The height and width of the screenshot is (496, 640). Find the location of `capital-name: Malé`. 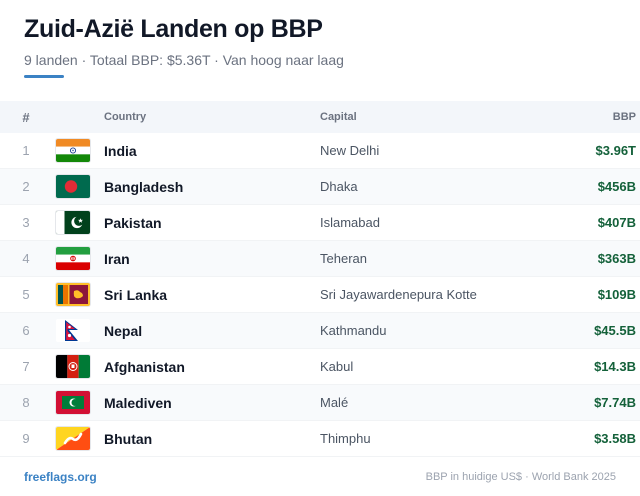

capital-name: Malé is located at coordinates (334, 402).